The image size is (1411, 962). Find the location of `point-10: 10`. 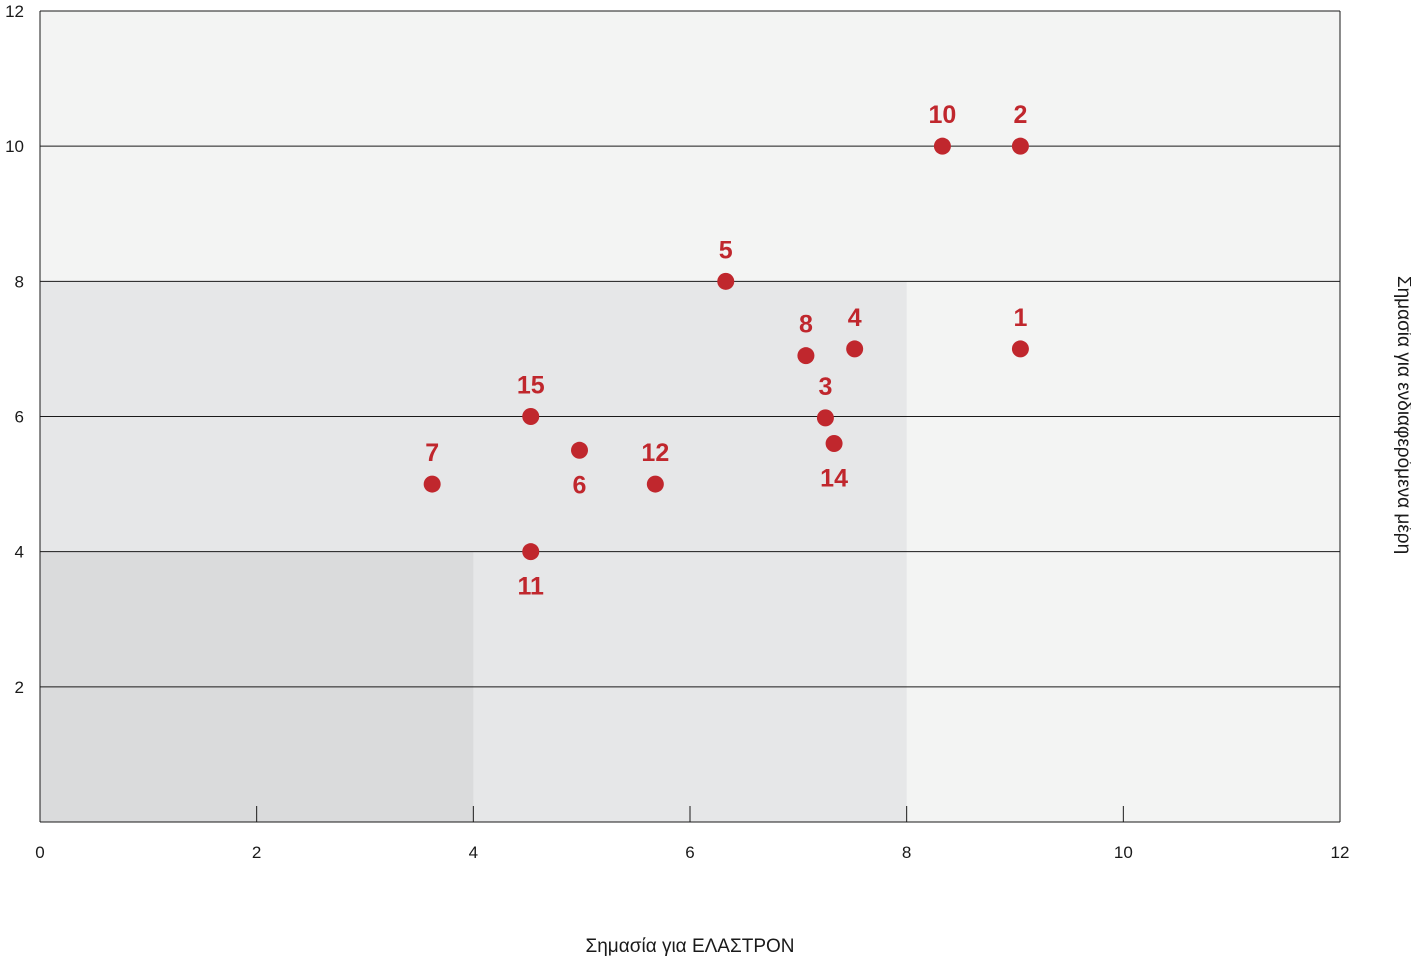

point-10: 10 is located at coordinates (943, 128).